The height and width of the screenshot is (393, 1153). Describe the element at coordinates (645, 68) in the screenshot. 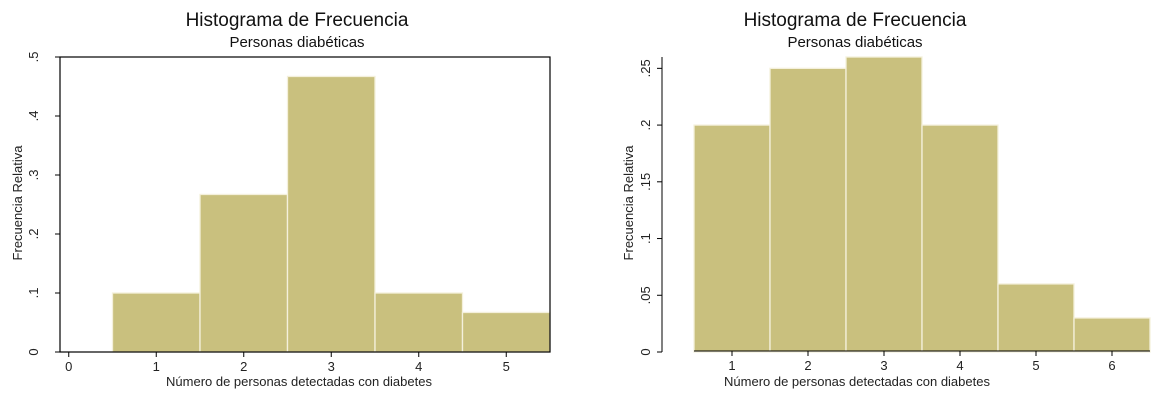

I see `y-tick-label: .25` at that location.